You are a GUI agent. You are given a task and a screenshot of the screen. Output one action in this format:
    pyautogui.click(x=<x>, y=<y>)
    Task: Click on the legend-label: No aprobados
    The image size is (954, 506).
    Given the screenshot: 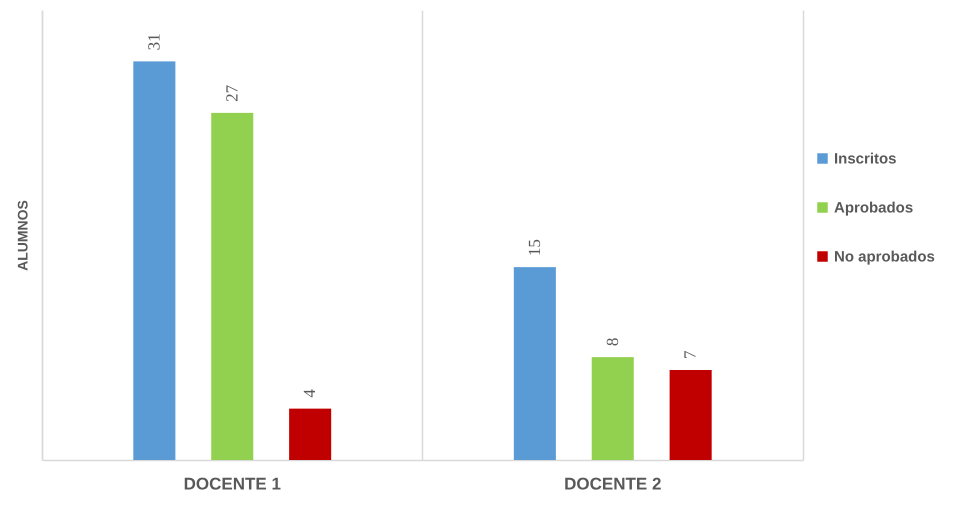 What is the action you would take?
    pyautogui.click(x=884, y=257)
    